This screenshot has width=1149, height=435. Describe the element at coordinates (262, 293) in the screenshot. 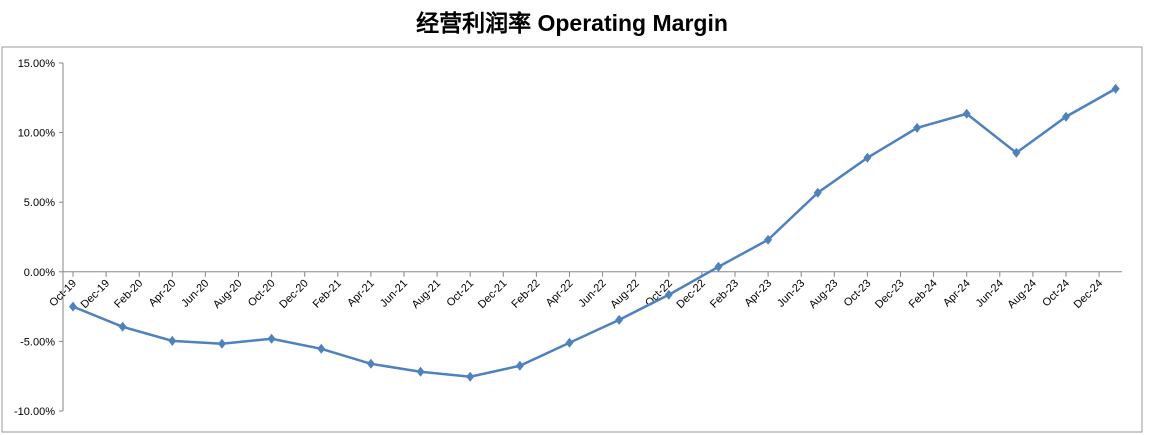

I see `x-tick-label: Oct-20` at that location.